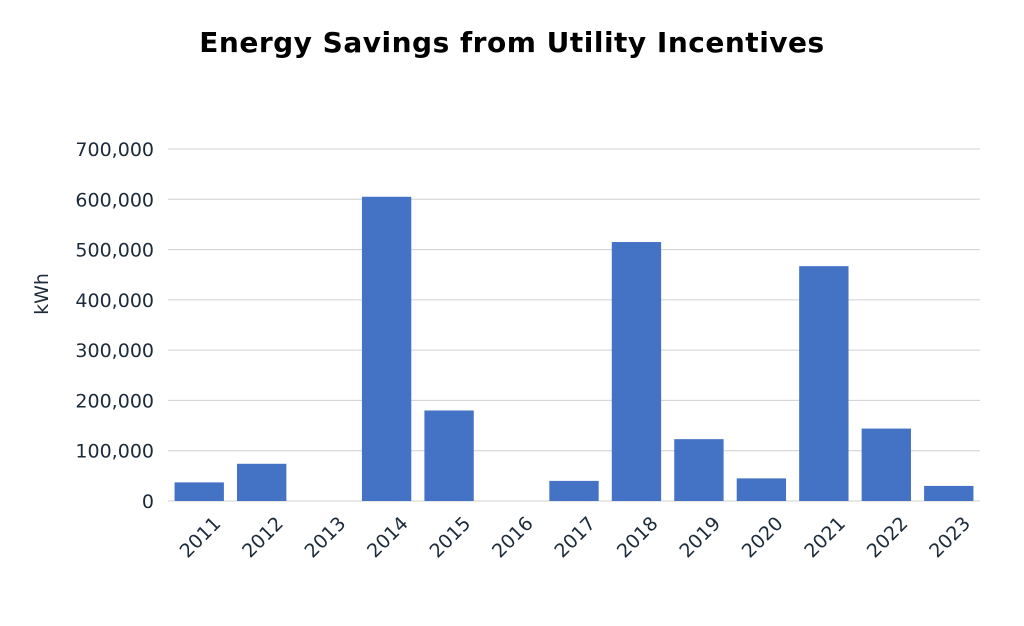 This screenshot has width=1024, height=626. Describe the element at coordinates (114, 351) in the screenshot. I see `y-tick-label: 300,000` at that location.